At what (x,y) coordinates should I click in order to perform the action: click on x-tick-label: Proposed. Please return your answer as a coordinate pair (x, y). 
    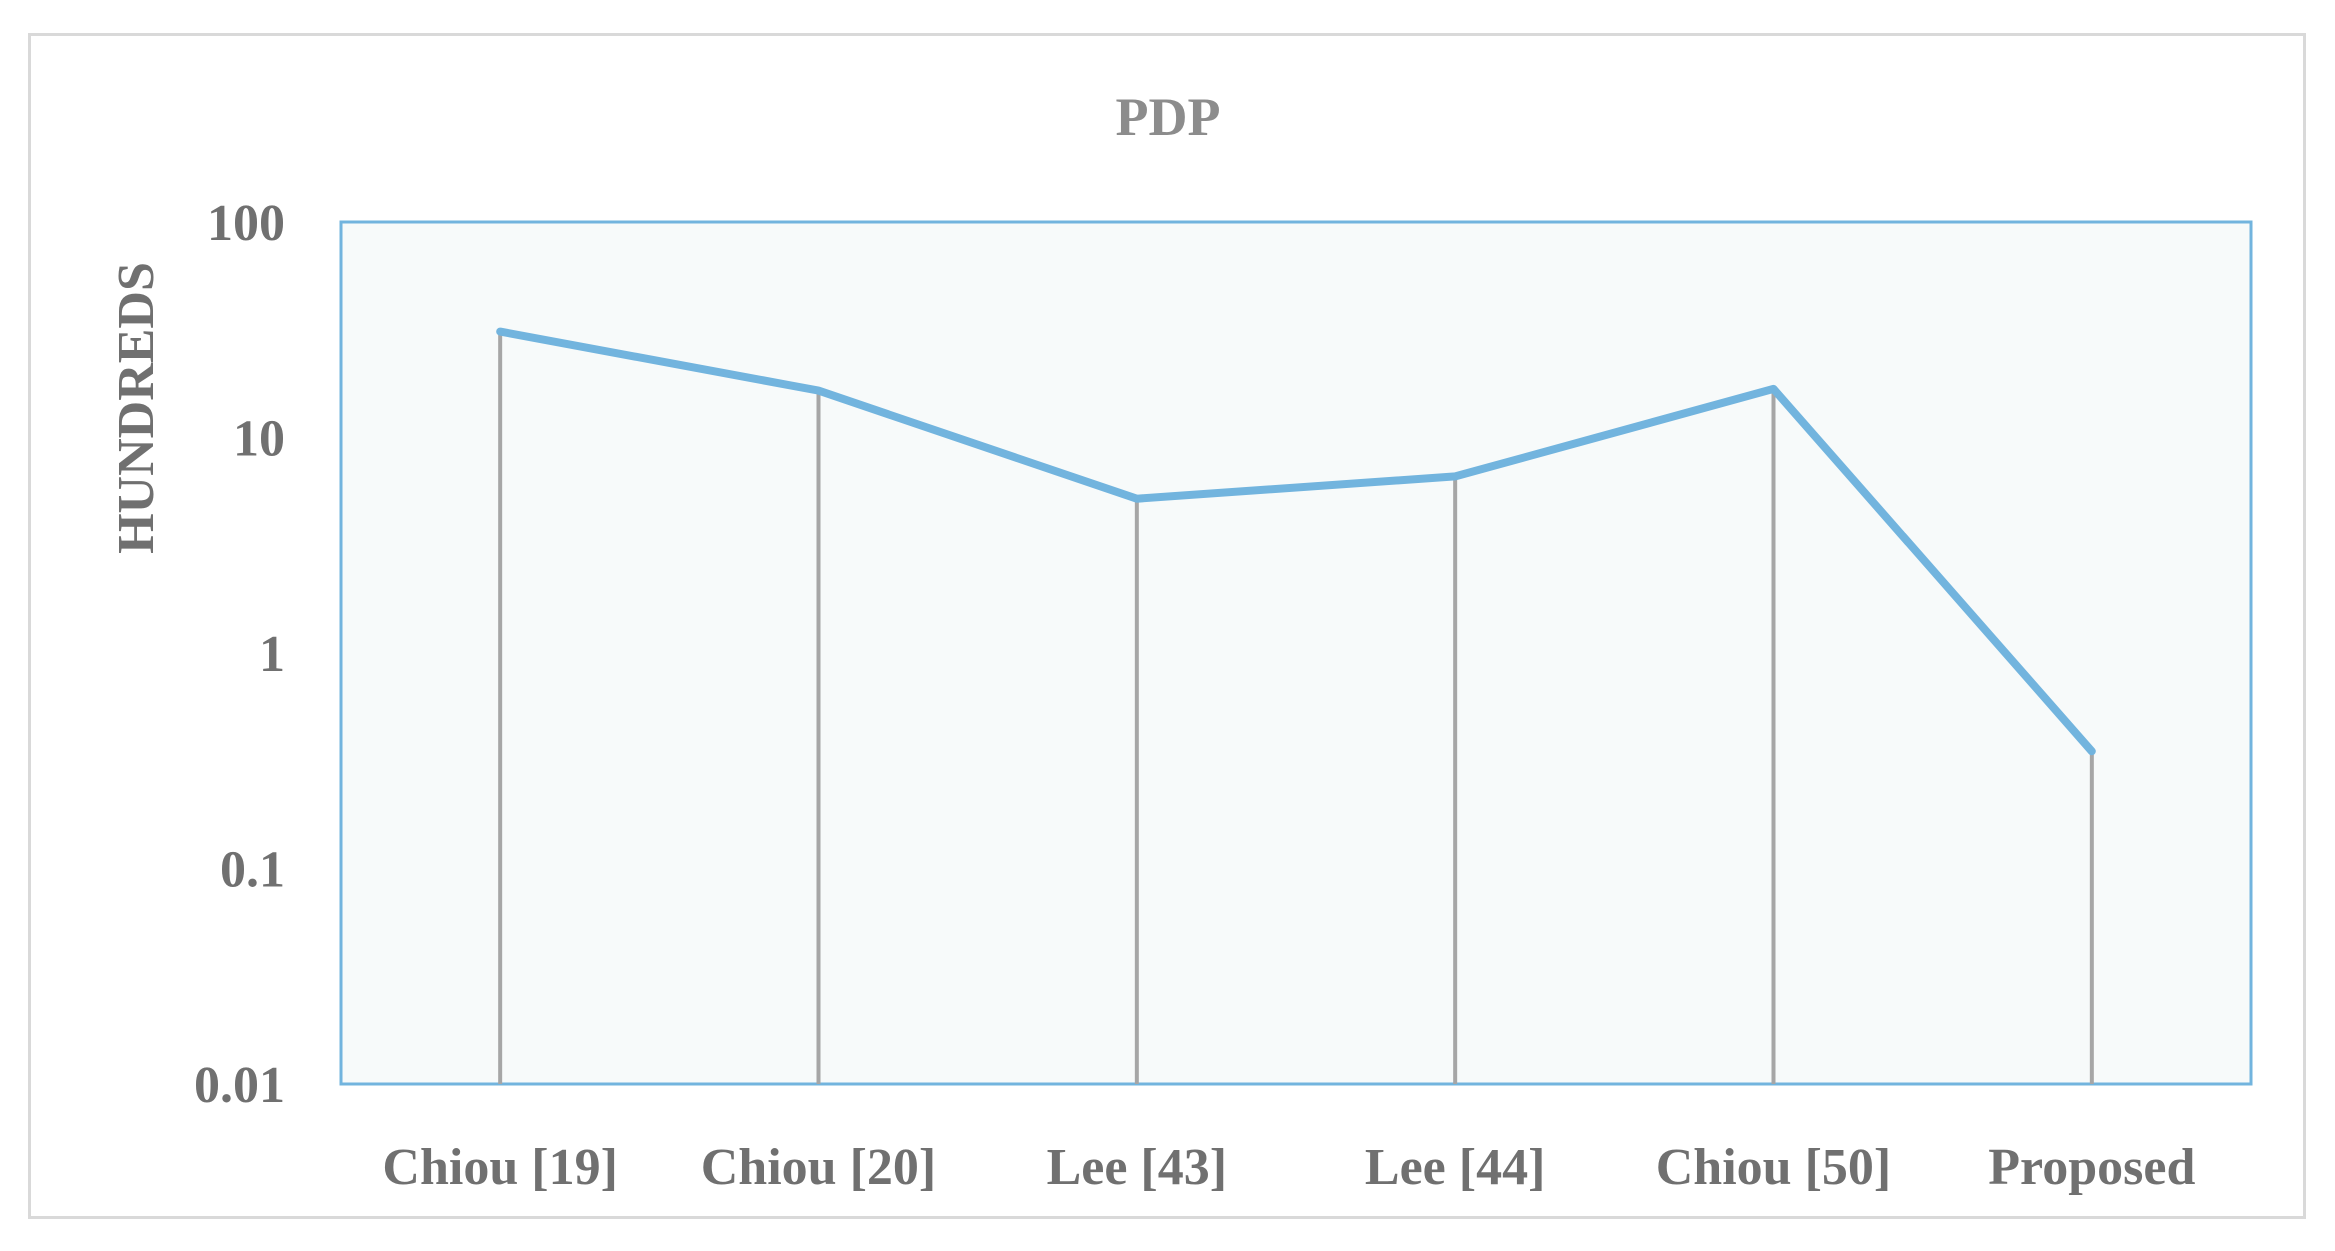
    Looking at the image, I should click on (2091, 1167).